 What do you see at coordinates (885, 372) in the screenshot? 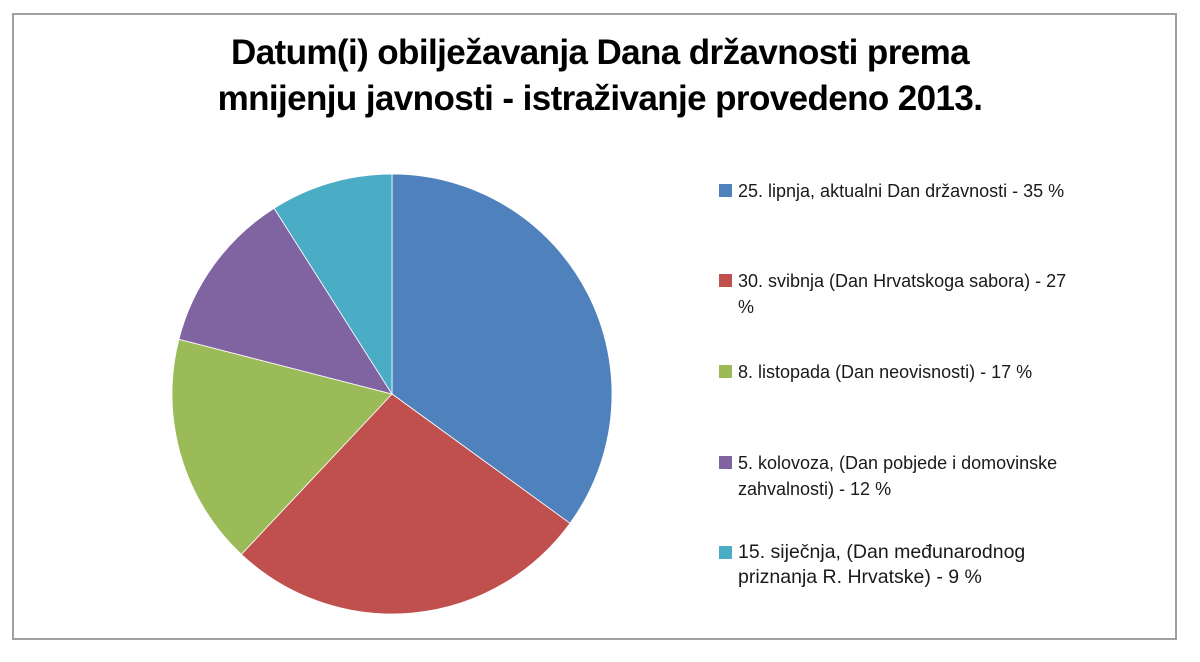
I see `legend-label-line: 8. listopada (Dan neovisnosti) - 17 %` at bounding box center [885, 372].